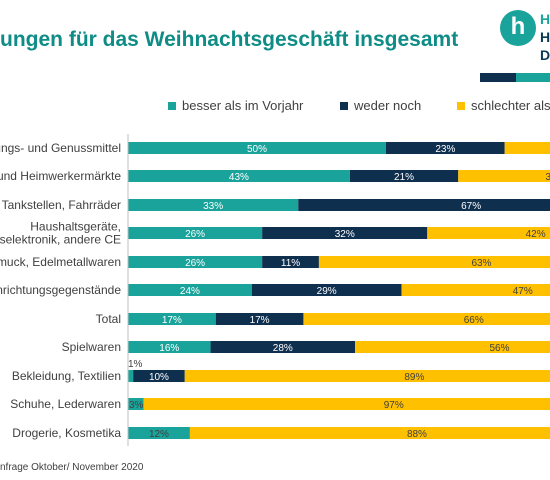 This screenshot has width=550, height=480. Describe the element at coordinates (500, 348) in the screenshot. I see `data-label: 56%` at that location.